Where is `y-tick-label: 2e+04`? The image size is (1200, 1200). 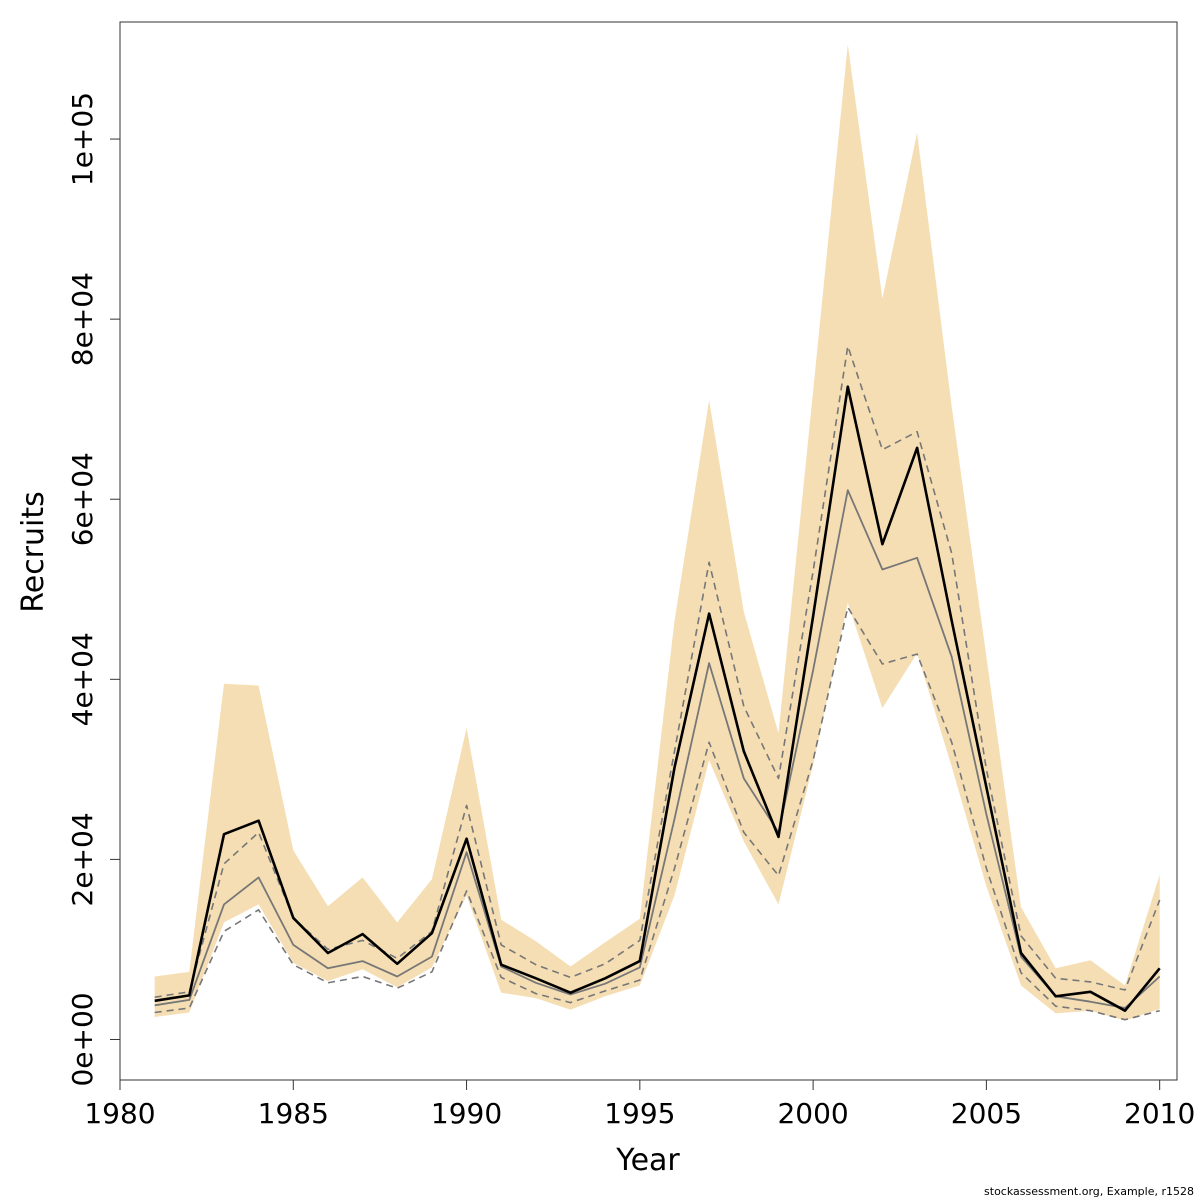
y-tick-label: 2e+04 is located at coordinates (82, 859).